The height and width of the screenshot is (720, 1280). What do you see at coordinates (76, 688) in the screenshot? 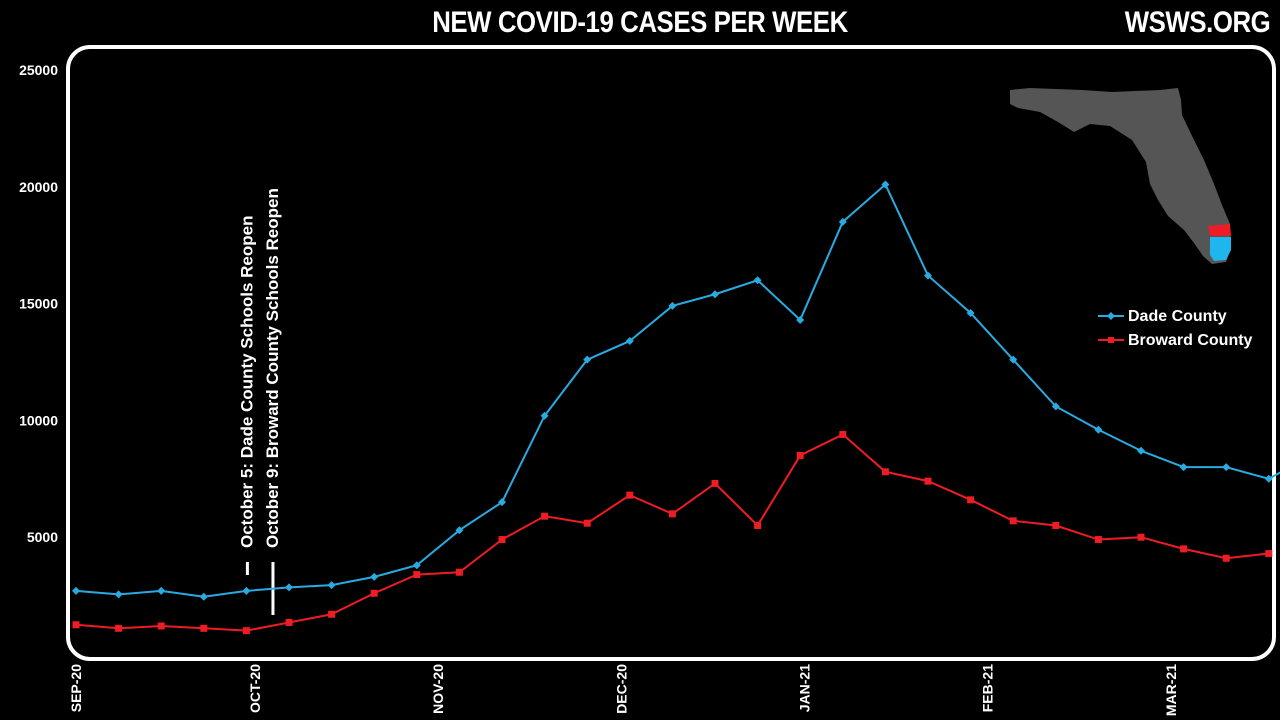
I see `x-tick-label: SEP-20` at bounding box center [76, 688].